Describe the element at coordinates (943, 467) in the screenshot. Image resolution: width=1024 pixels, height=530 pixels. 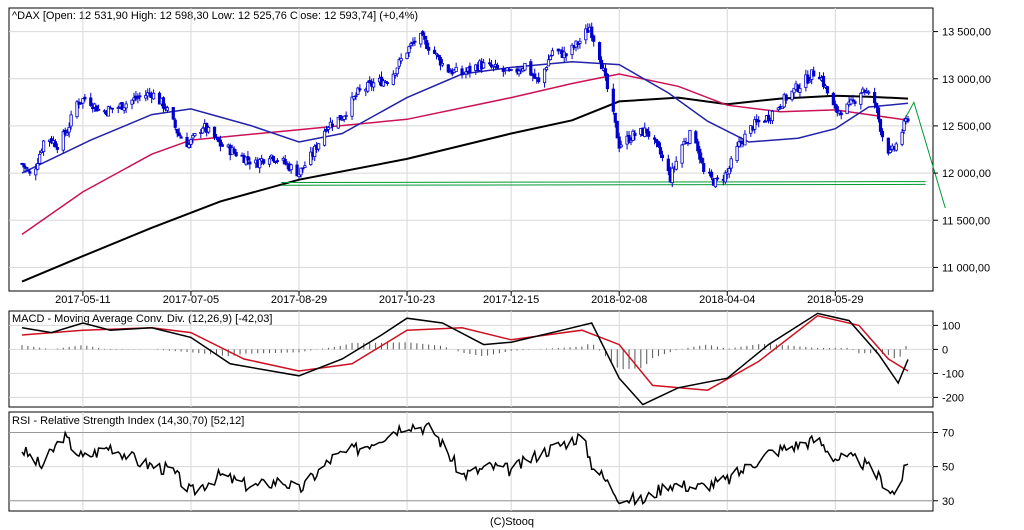
I see `rsi-y-axis: 70 50 30` at that location.